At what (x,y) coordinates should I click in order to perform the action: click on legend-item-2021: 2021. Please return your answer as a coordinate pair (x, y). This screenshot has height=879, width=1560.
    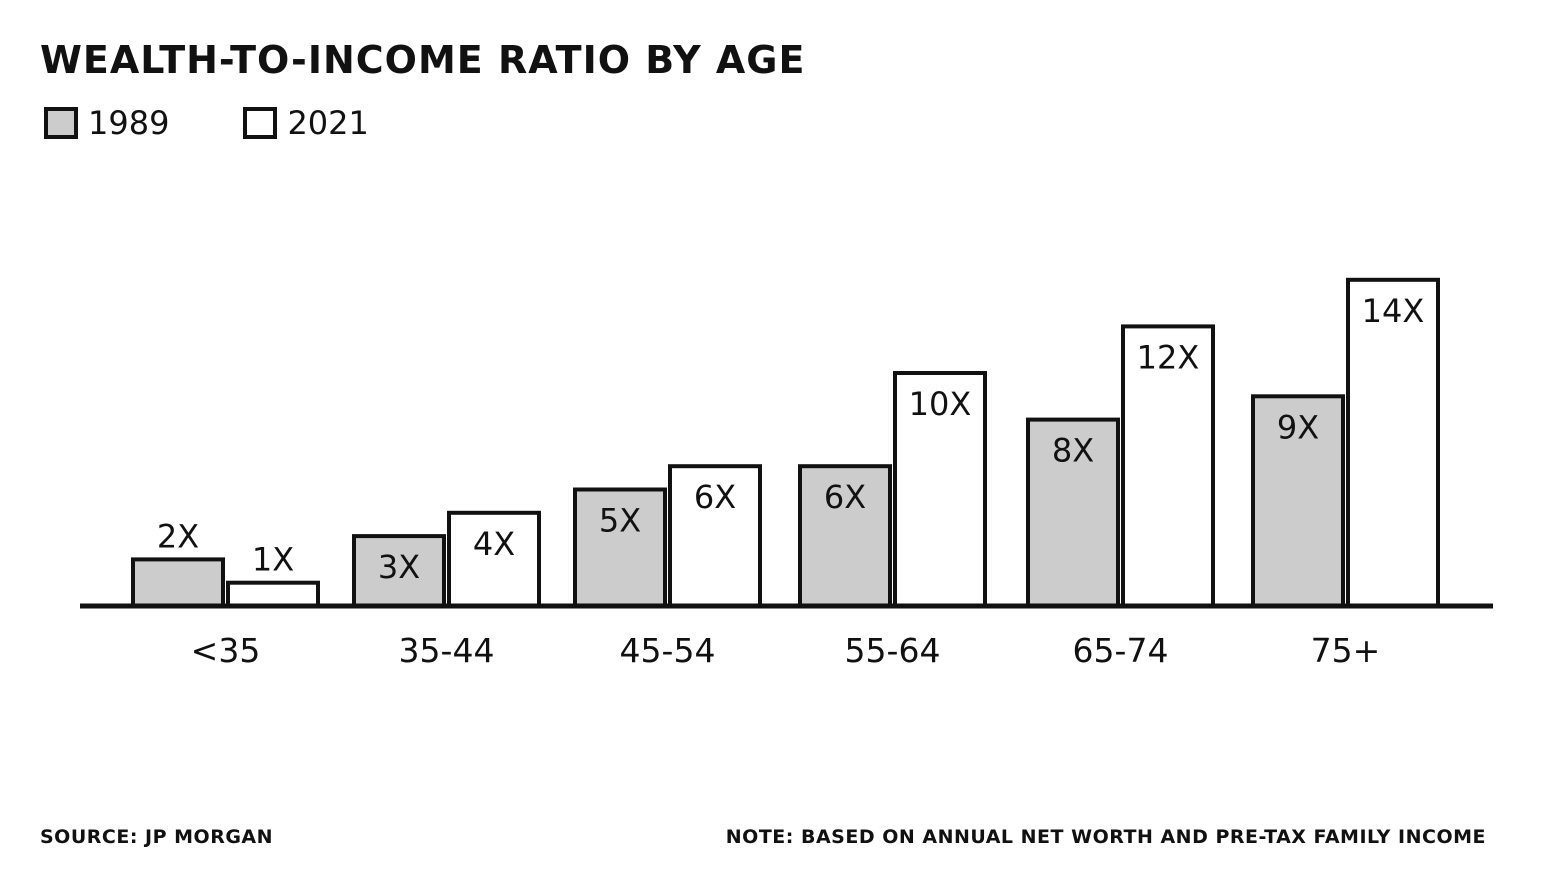
    Looking at the image, I should click on (306, 123).